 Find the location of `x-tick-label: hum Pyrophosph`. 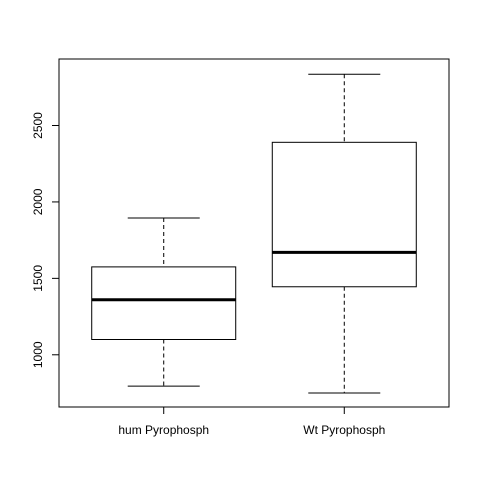

x-tick-label: hum Pyrophosph is located at coordinates (163, 430).